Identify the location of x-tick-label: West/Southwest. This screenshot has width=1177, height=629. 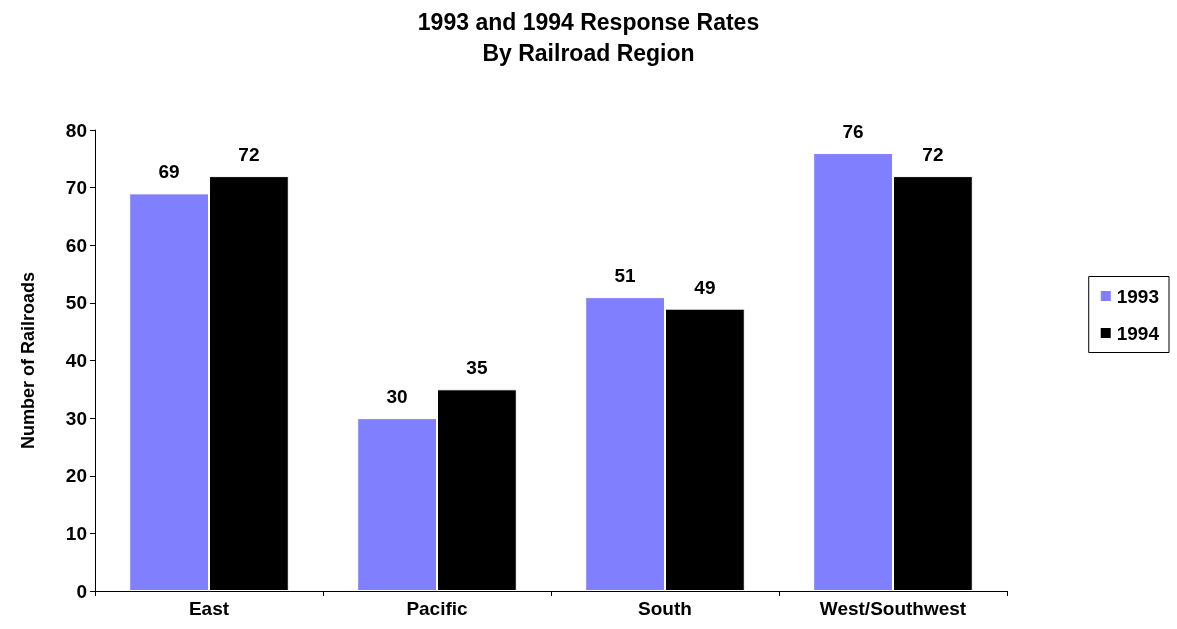
(893, 608).